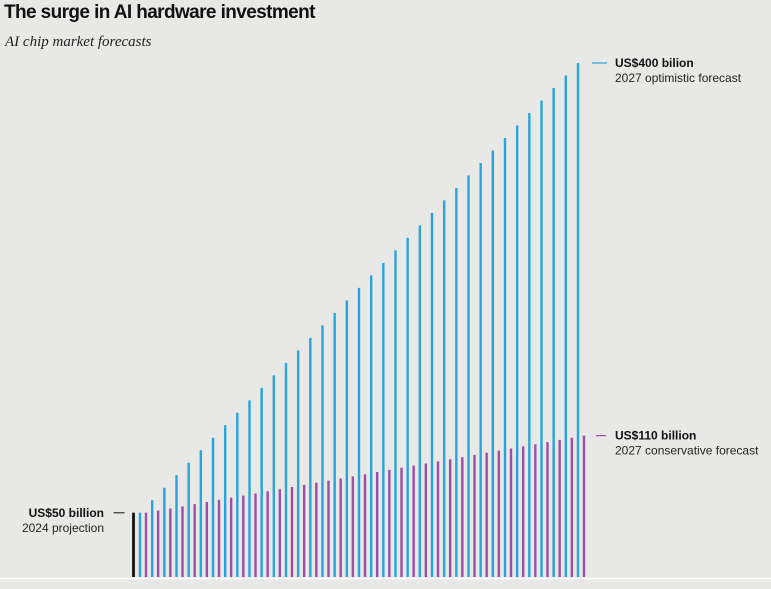 The image size is (771, 589). What do you see at coordinates (678, 78) in the screenshot?
I see `optimistic-desc-label: 2027 optimistic forecast` at bounding box center [678, 78].